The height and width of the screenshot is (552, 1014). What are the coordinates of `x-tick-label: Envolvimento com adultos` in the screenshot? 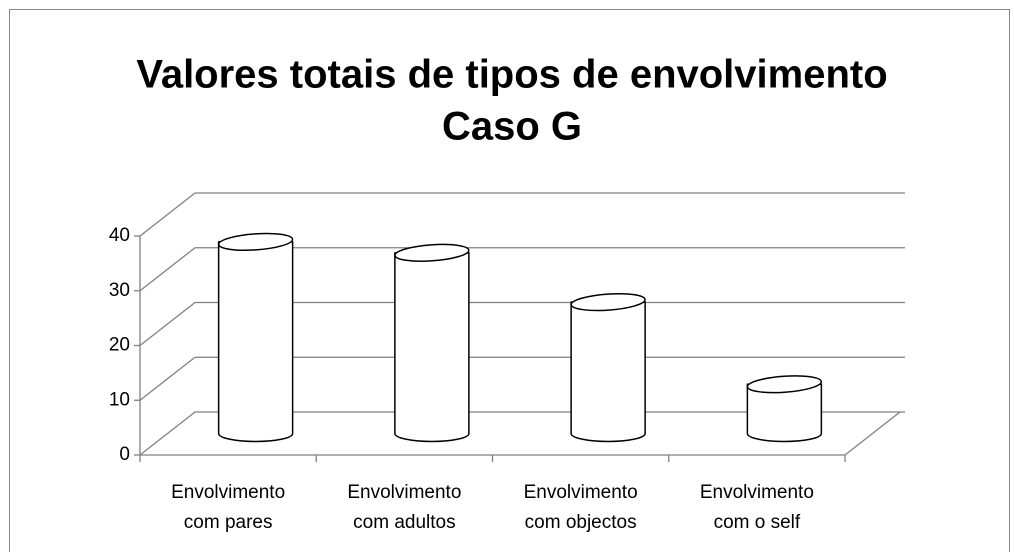 It's located at (404, 507).